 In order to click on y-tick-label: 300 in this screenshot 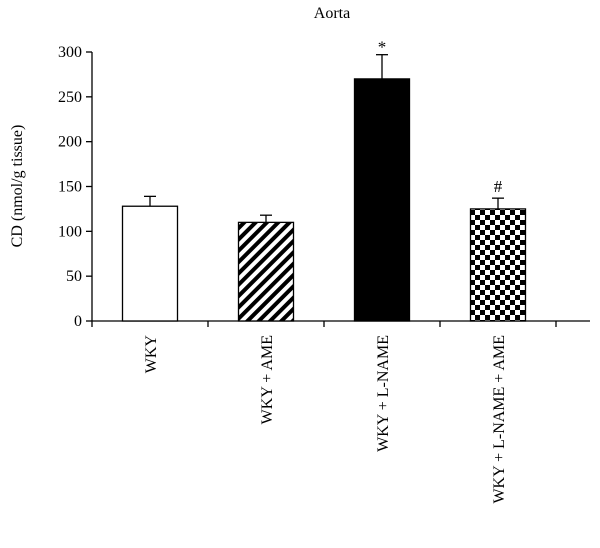, I will do `click(70, 52)`.